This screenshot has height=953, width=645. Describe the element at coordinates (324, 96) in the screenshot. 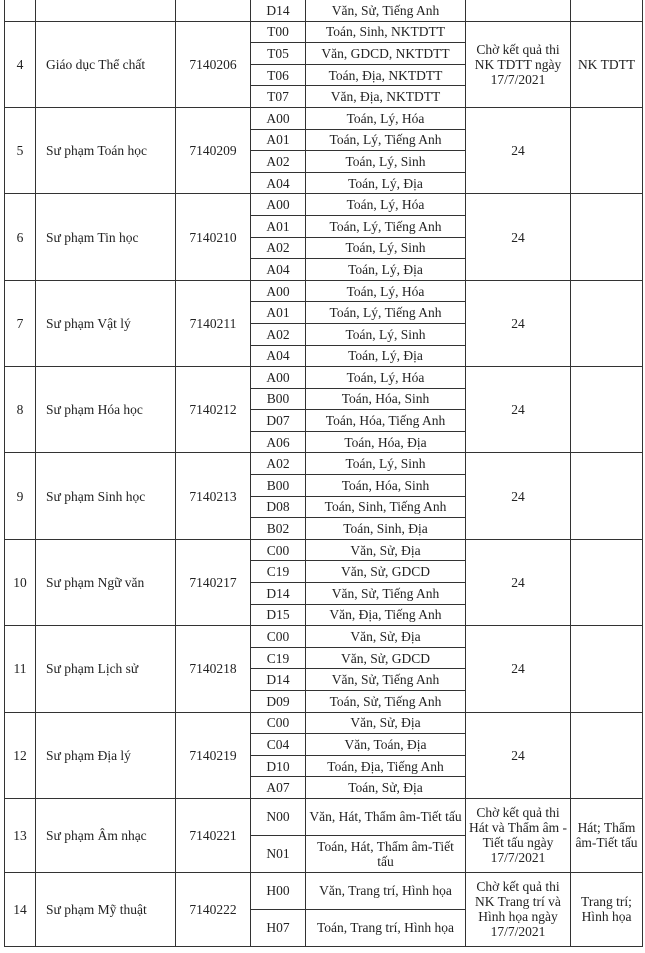

I see `table-subrow: T07 Văn, Địa, NKTDTT` at that location.